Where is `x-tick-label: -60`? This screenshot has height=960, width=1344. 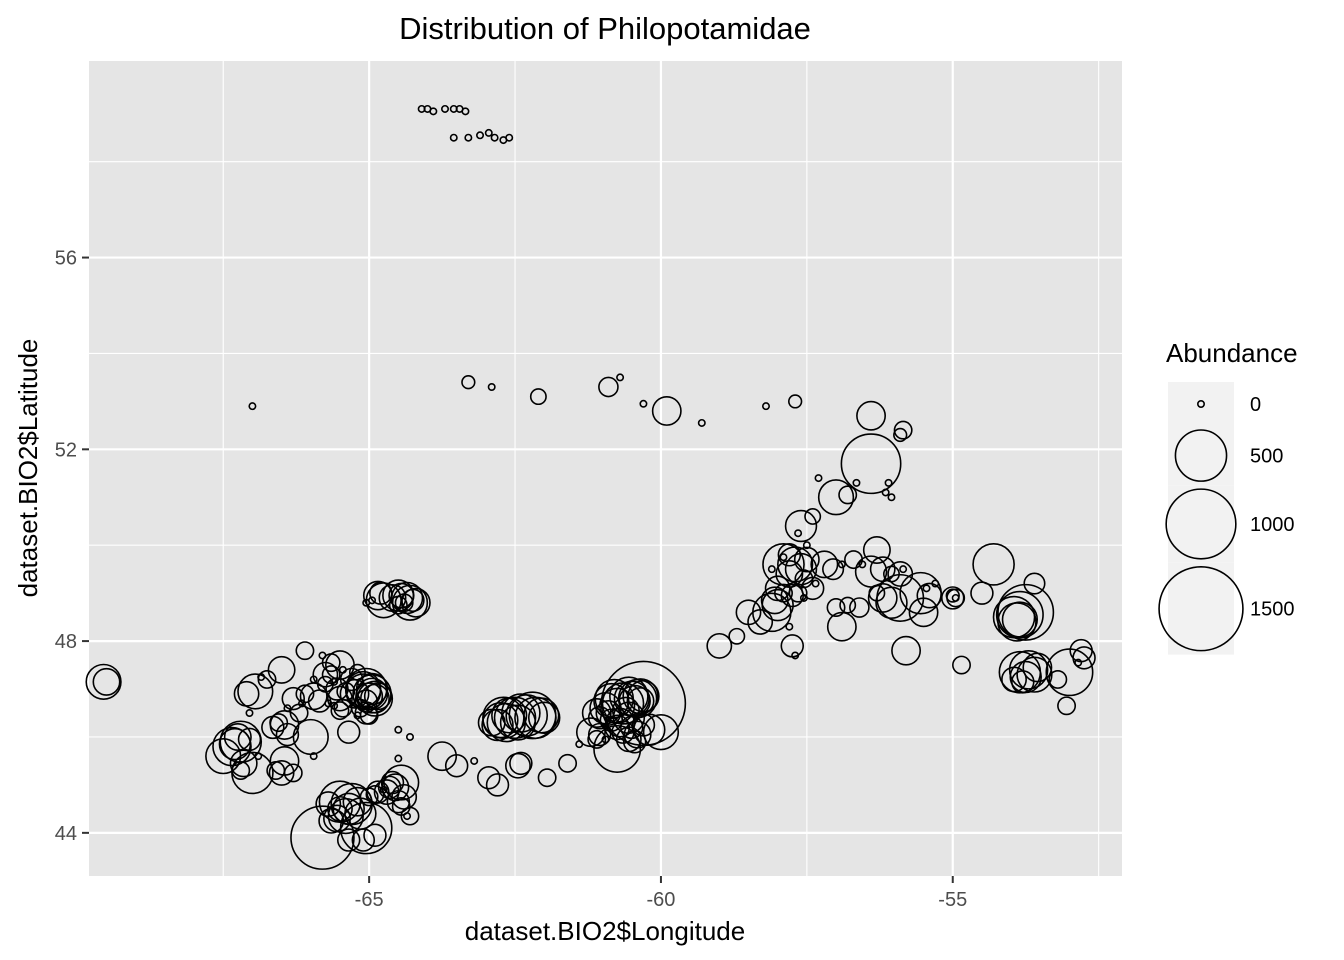
x-tick-label: -60 is located at coordinates (660, 900).